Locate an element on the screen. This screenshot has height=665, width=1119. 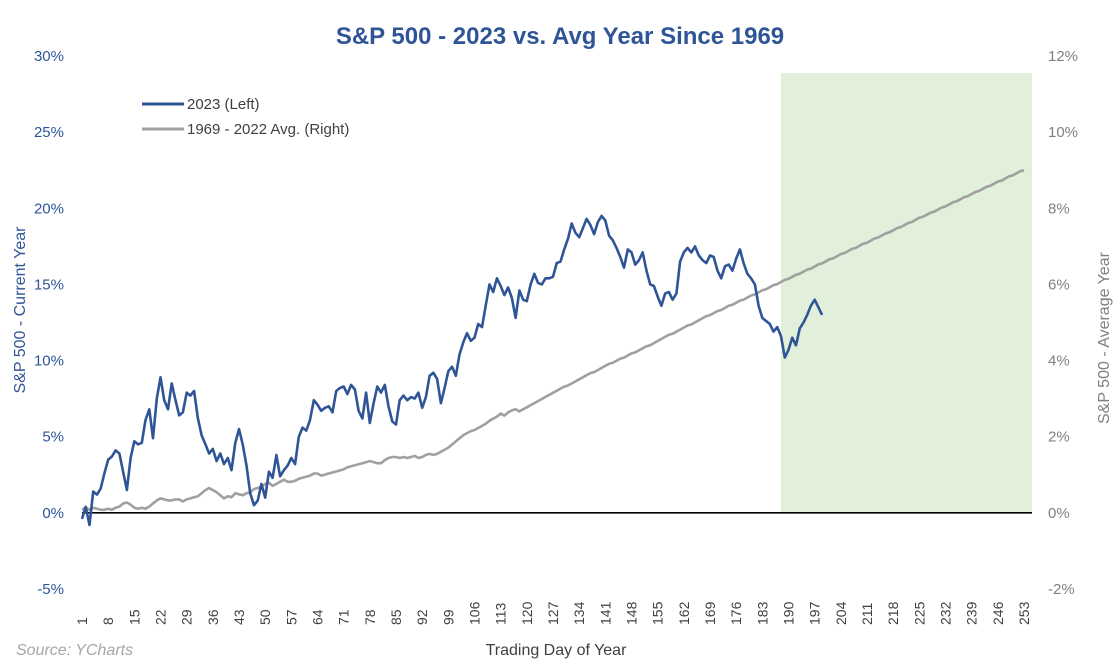
x-tick-label: 99 is located at coordinates (448, 617).